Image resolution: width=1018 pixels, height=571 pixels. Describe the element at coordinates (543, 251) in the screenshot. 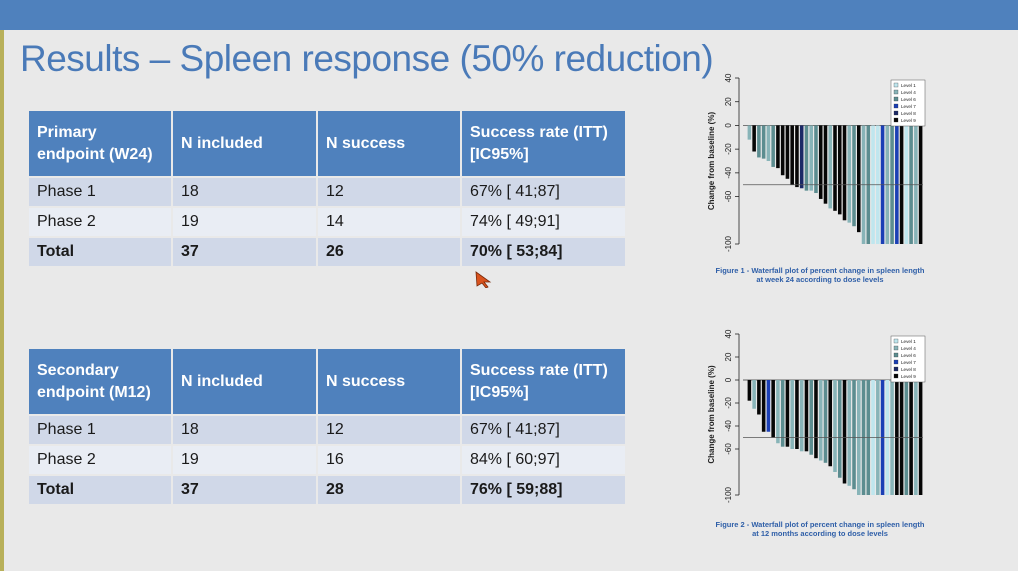

I see `table-cell: 70% [ 53;84]` at that location.